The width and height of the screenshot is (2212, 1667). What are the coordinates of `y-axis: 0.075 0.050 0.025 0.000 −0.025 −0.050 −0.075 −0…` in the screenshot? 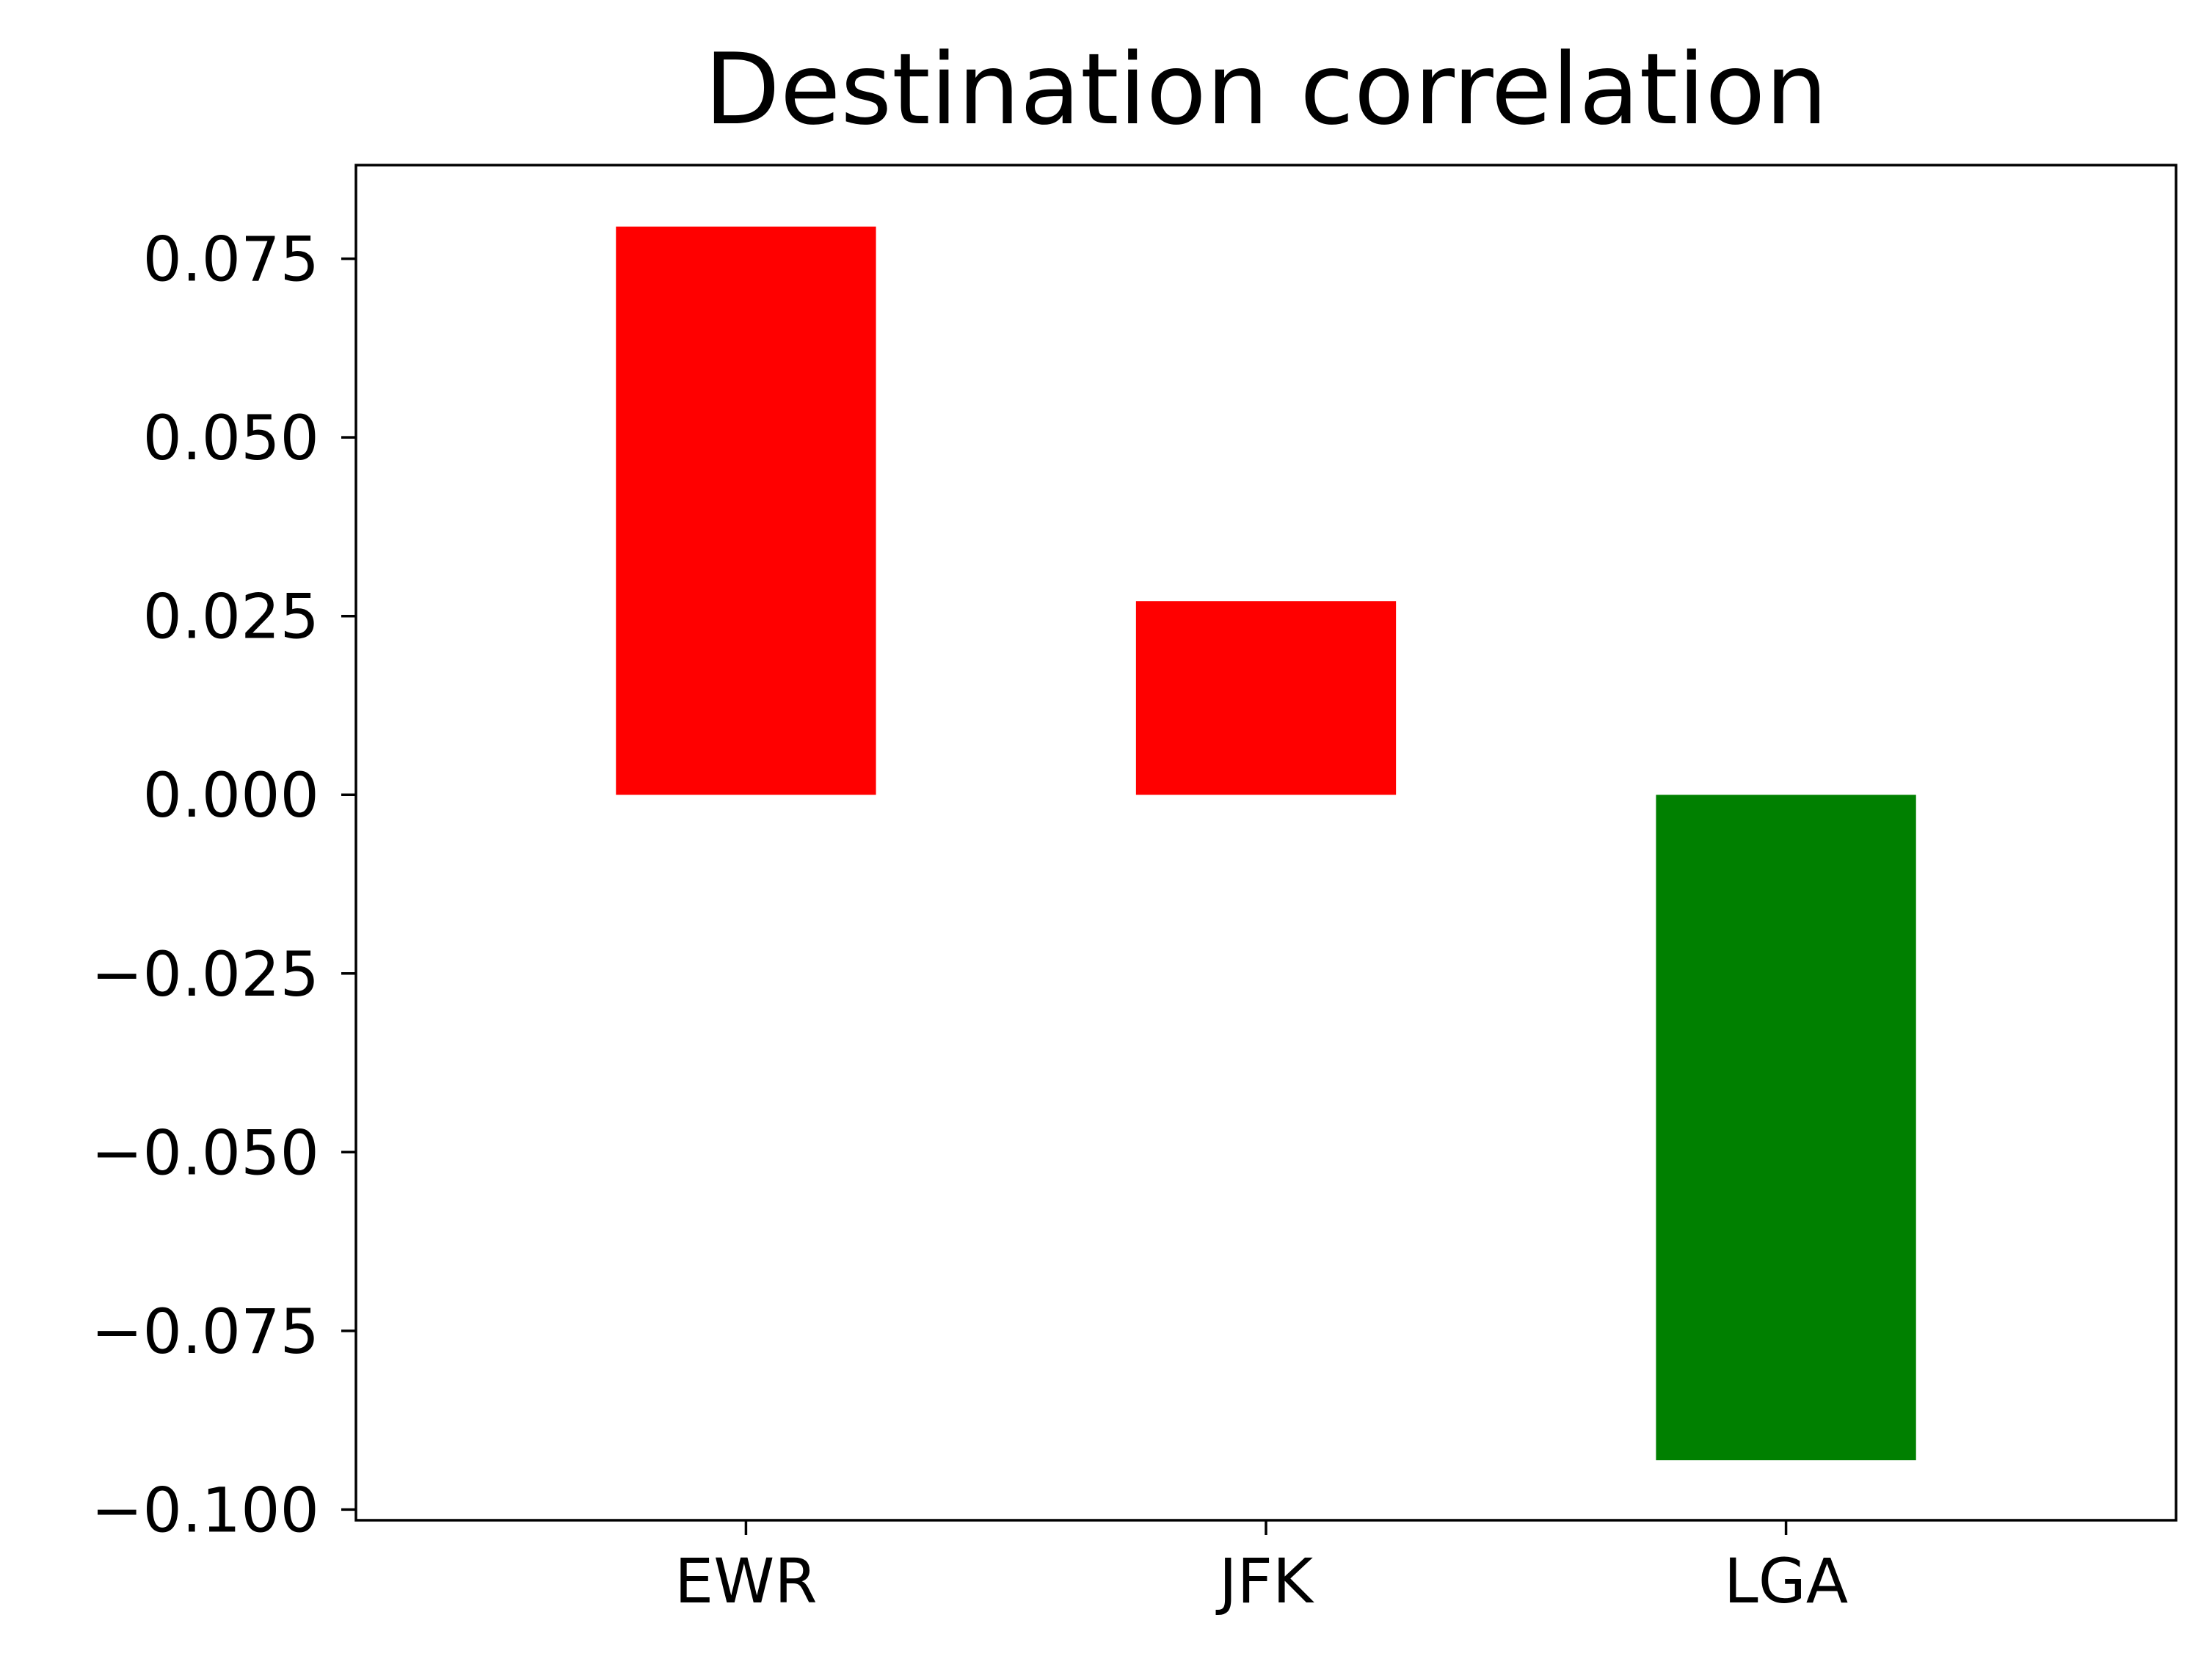 It's located at (223, 885).